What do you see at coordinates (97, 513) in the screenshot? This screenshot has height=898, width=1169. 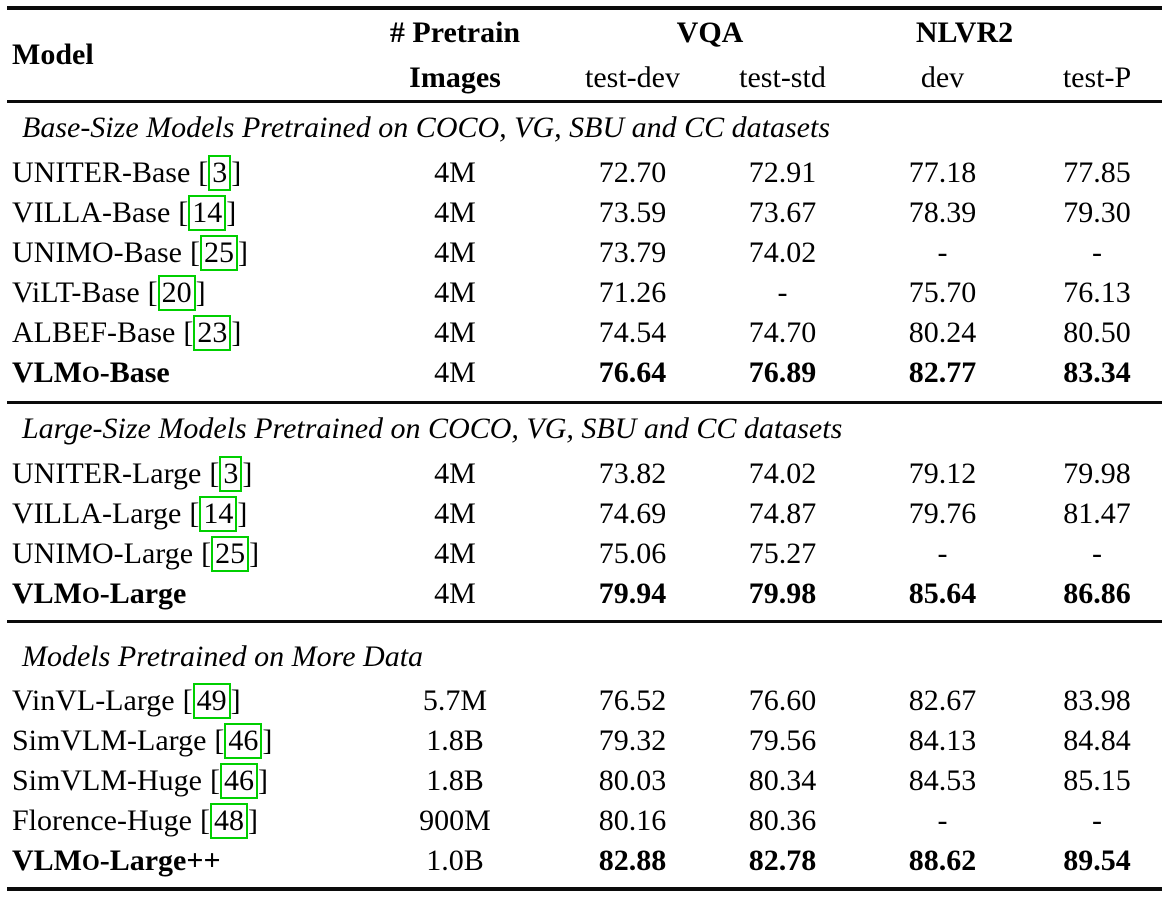 I see `model-name: VILLA-Large` at bounding box center [97, 513].